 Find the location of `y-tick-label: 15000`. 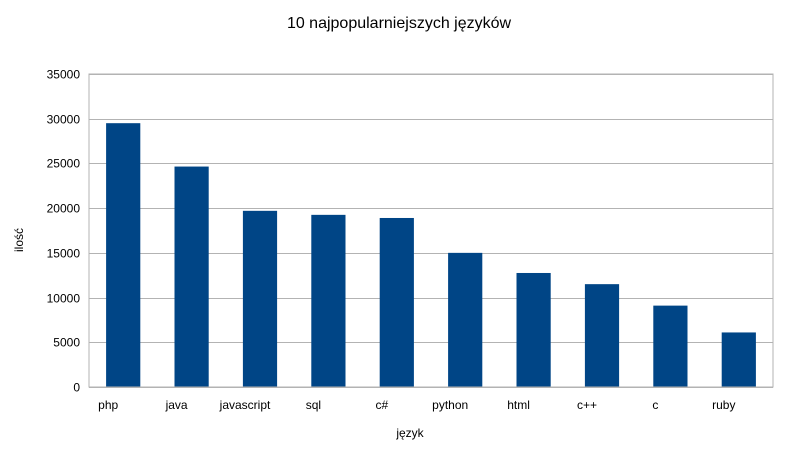

y-tick-label: 15000 is located at coordinates (64, 254).